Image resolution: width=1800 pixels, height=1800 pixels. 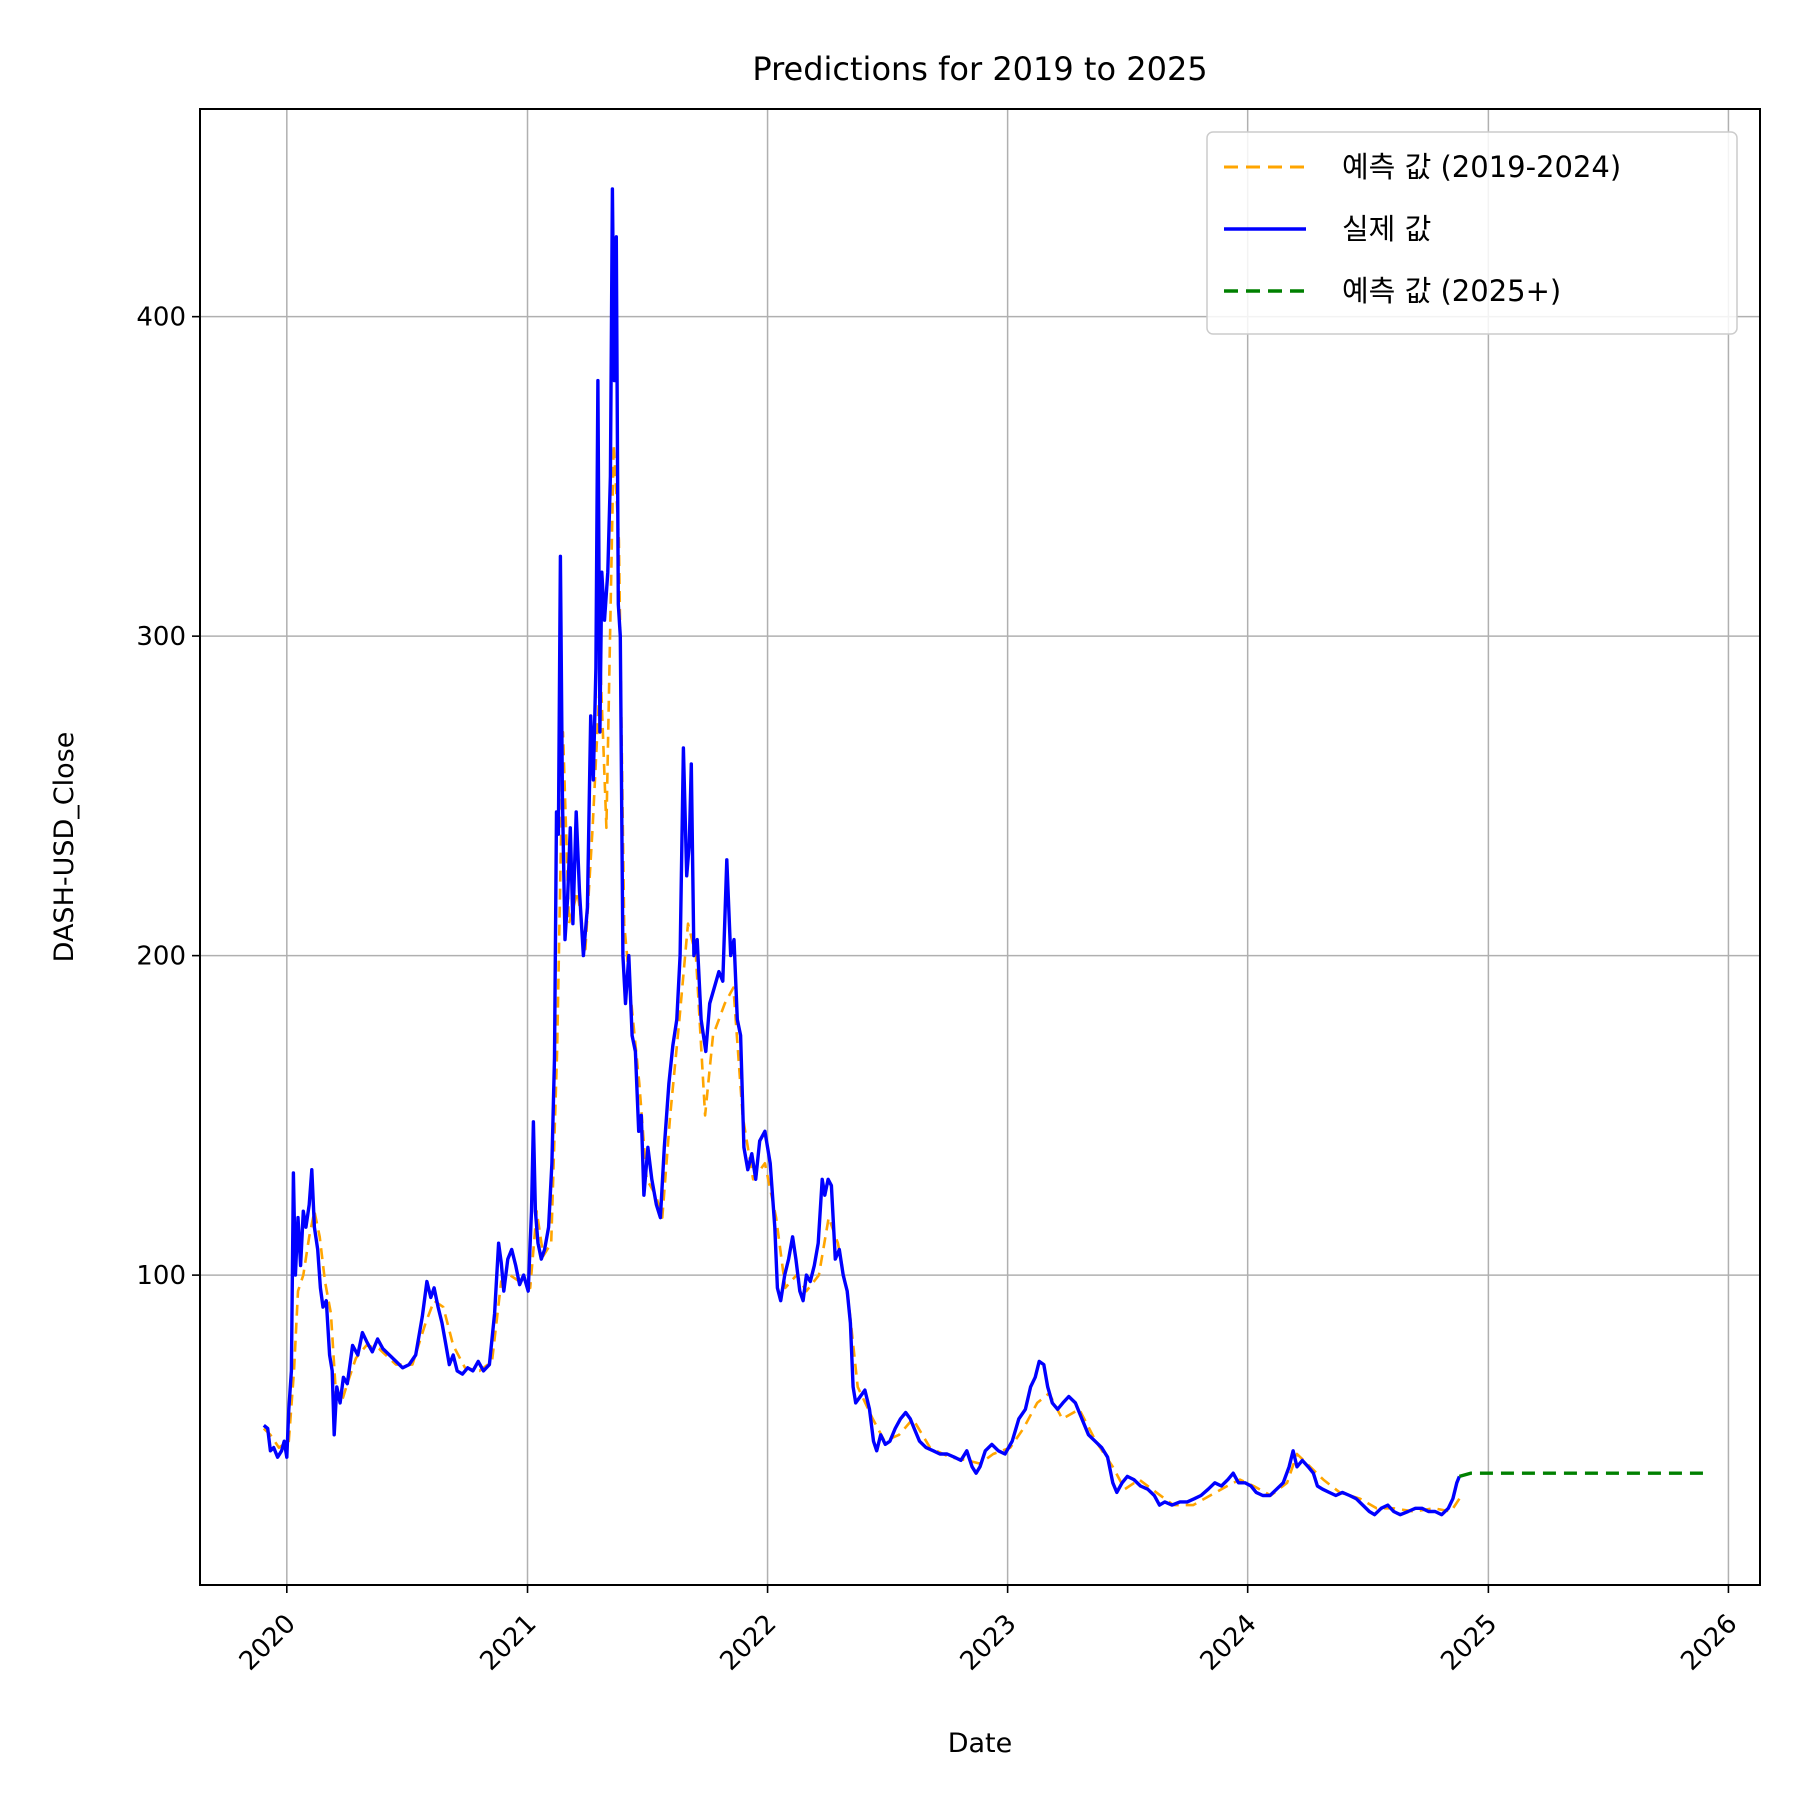 I want to click on y-tick-label-200: 200, so click(x=161, y=957).